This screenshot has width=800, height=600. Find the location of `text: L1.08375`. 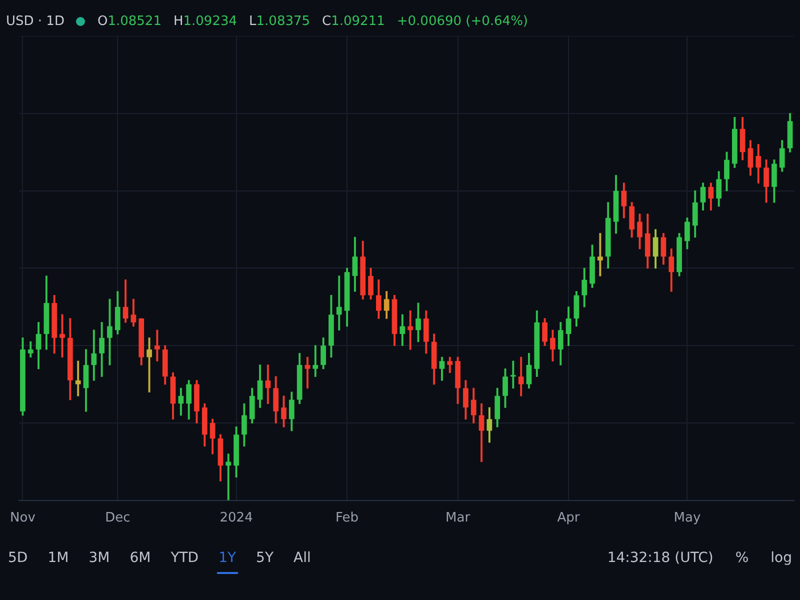

text: L1.08375 is located at coordinates (279, 21).